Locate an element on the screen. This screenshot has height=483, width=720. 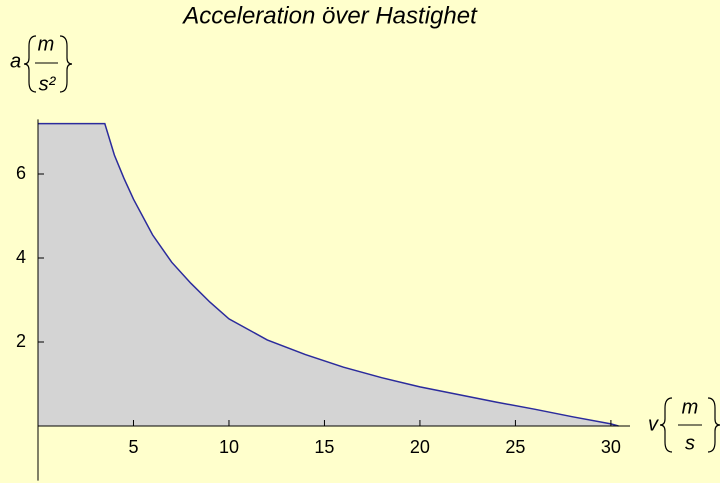
y-label: a is located at coordinates (15, 61).